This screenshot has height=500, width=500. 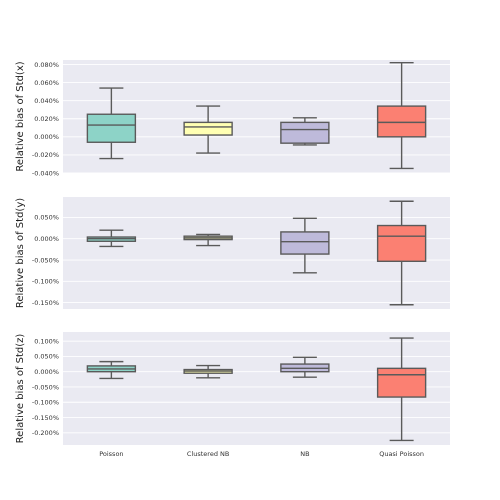 I want to click on y-tick-label: 0.100%, so click(x=46, y=341).